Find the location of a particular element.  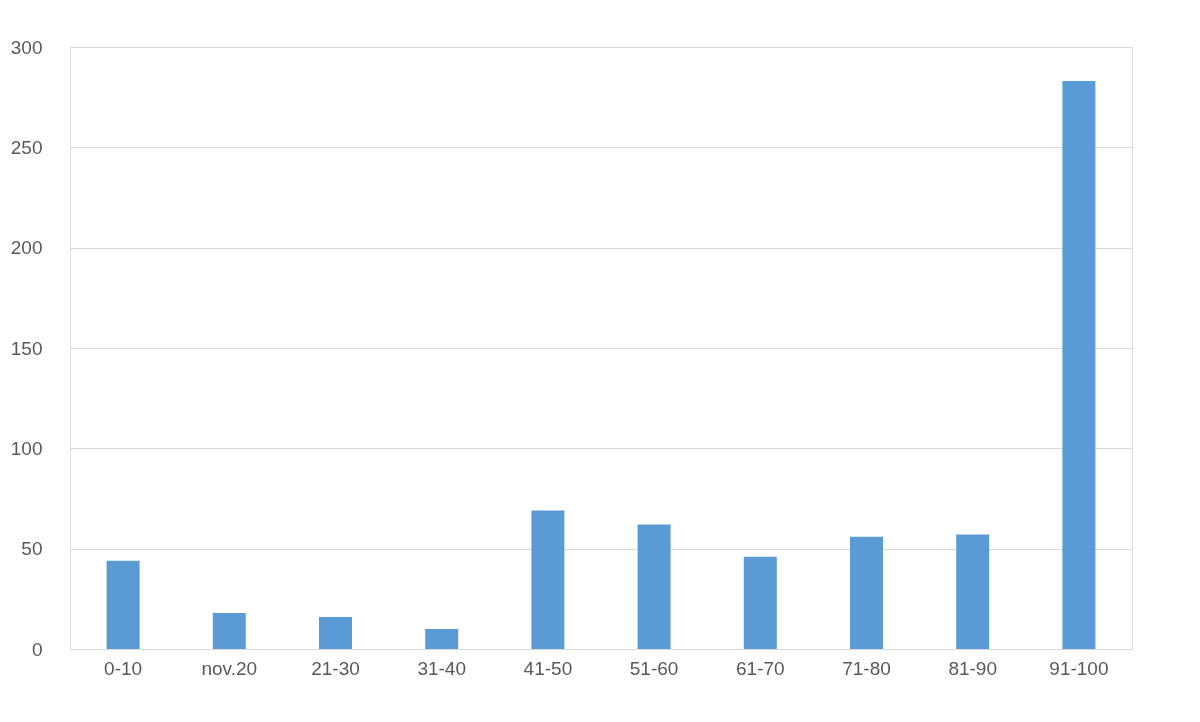

y-tick-label: 0 is located at coordinates (37, 649).